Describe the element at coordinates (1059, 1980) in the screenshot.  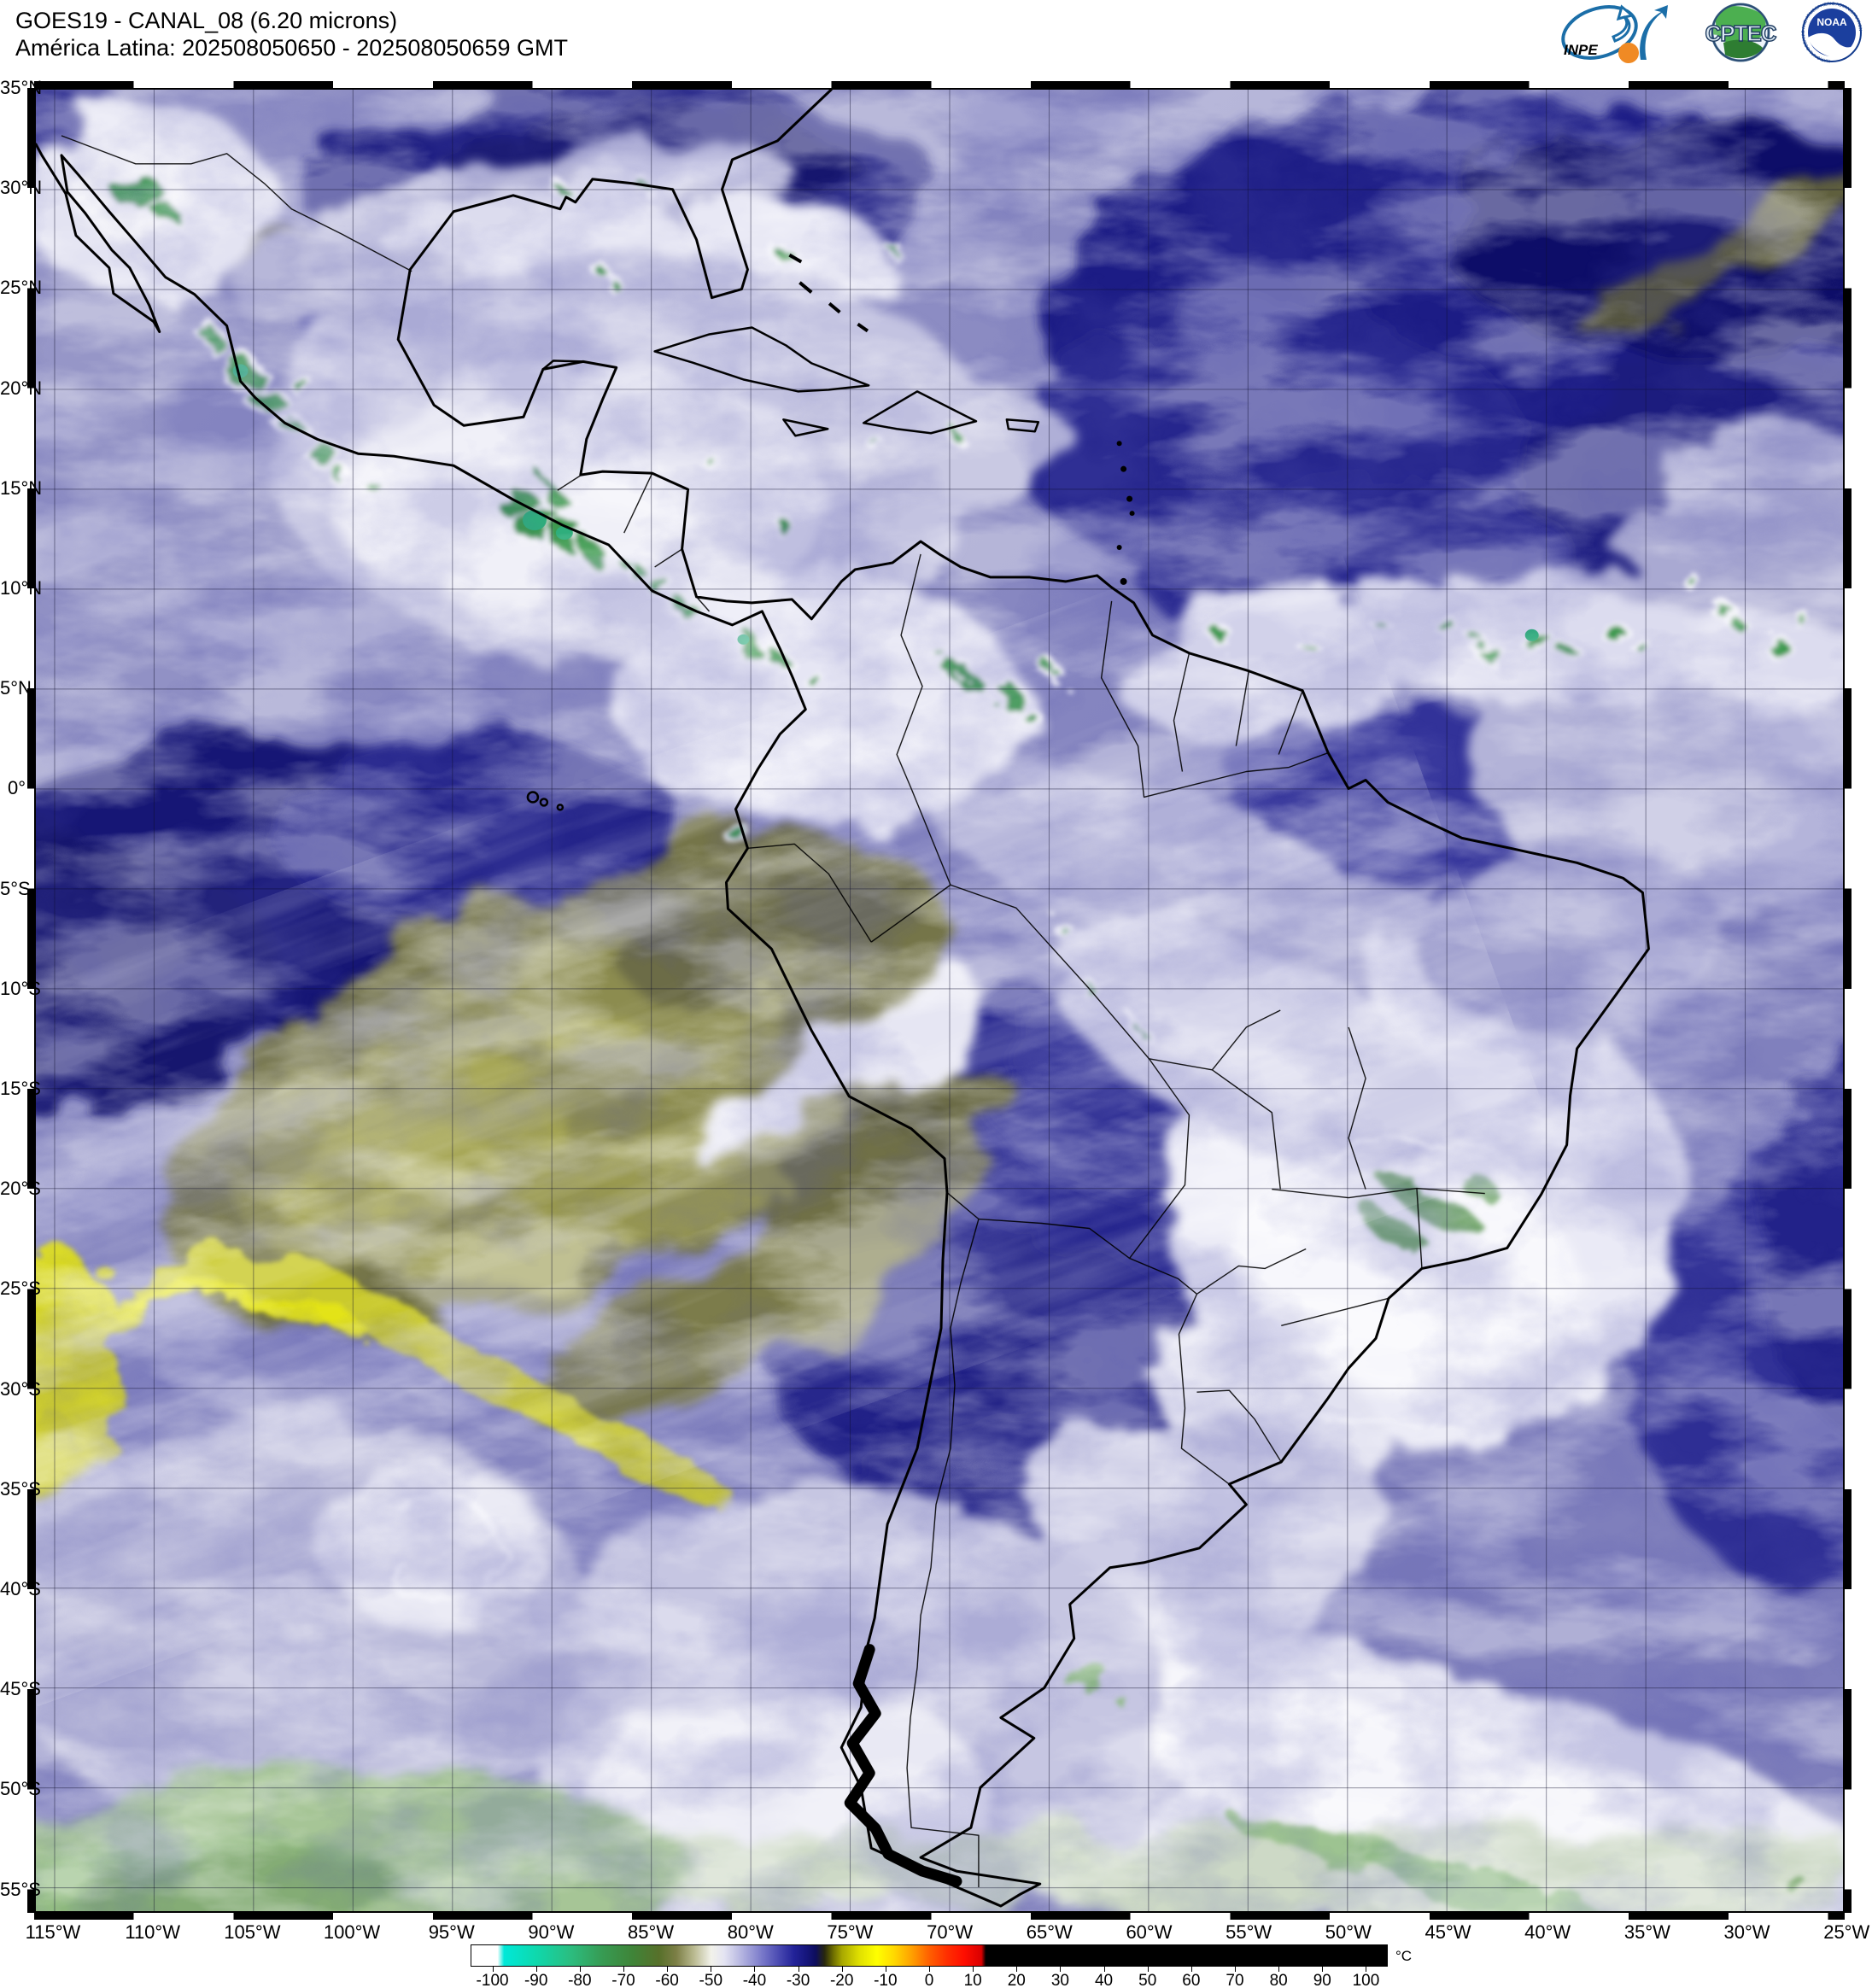
I see `colorbar-tick-label: 30` at that location.